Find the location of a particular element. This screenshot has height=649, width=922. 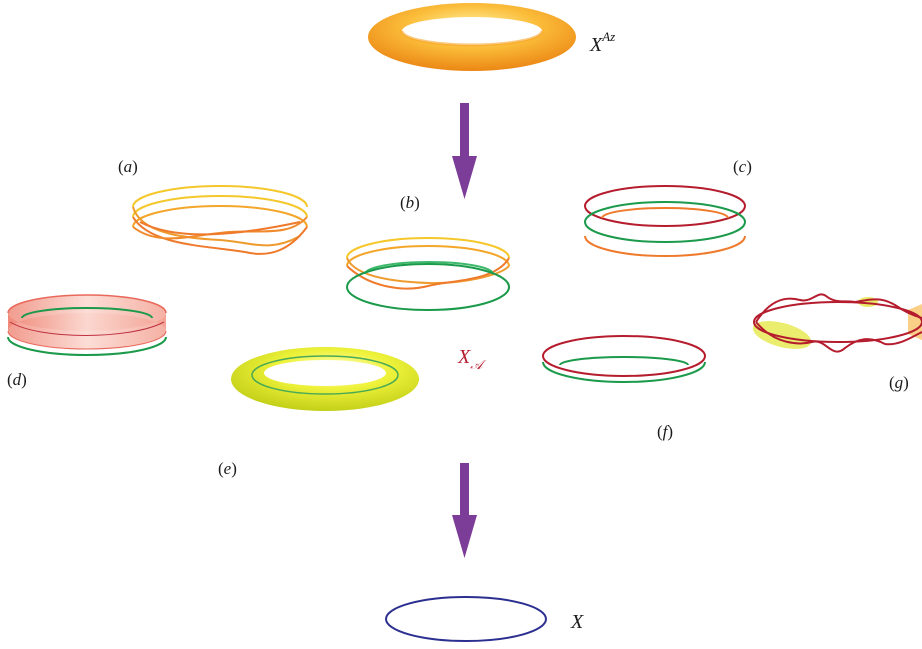

azumaya-torus is located at coordinates (472, 37).